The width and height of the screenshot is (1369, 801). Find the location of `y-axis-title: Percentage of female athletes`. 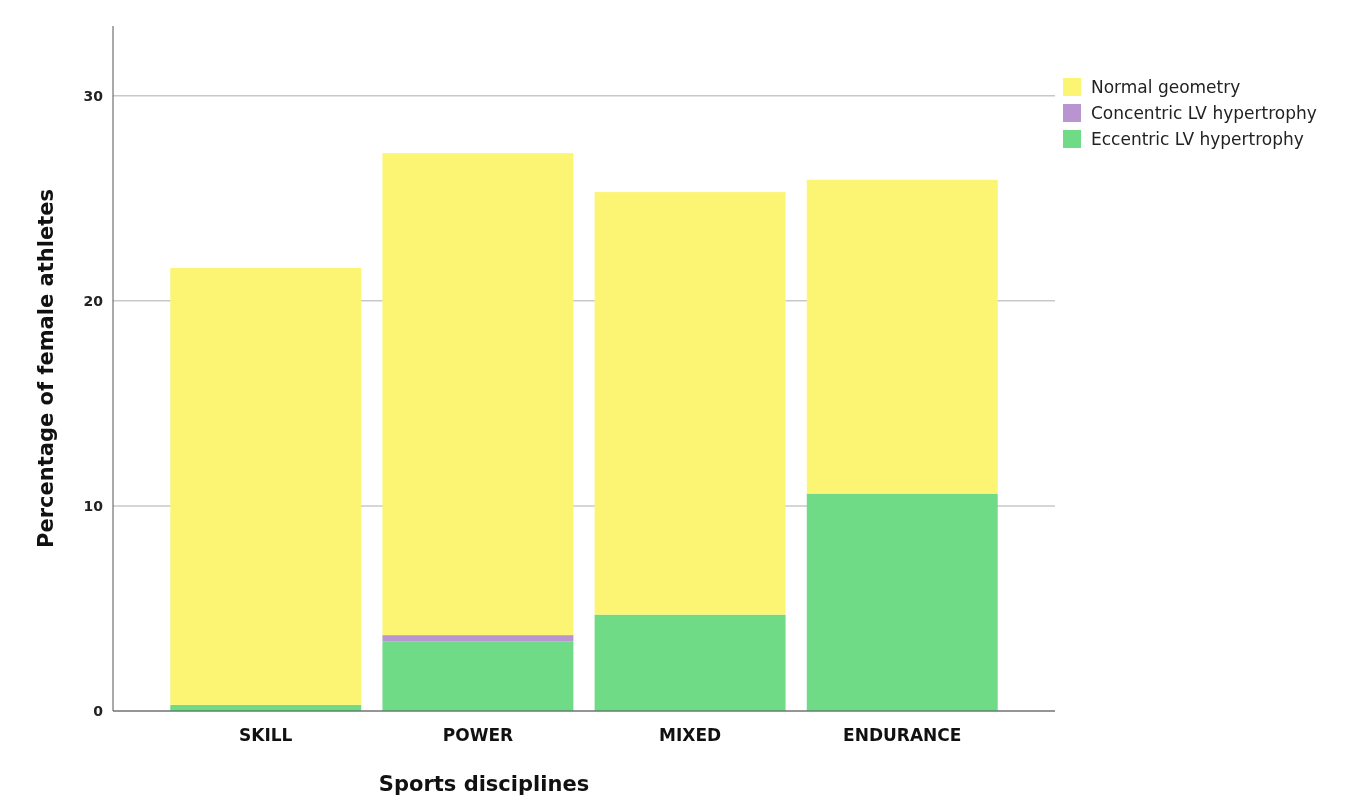

y-axis-title: Percentage of female athletes is located at coordinates (46, 368).